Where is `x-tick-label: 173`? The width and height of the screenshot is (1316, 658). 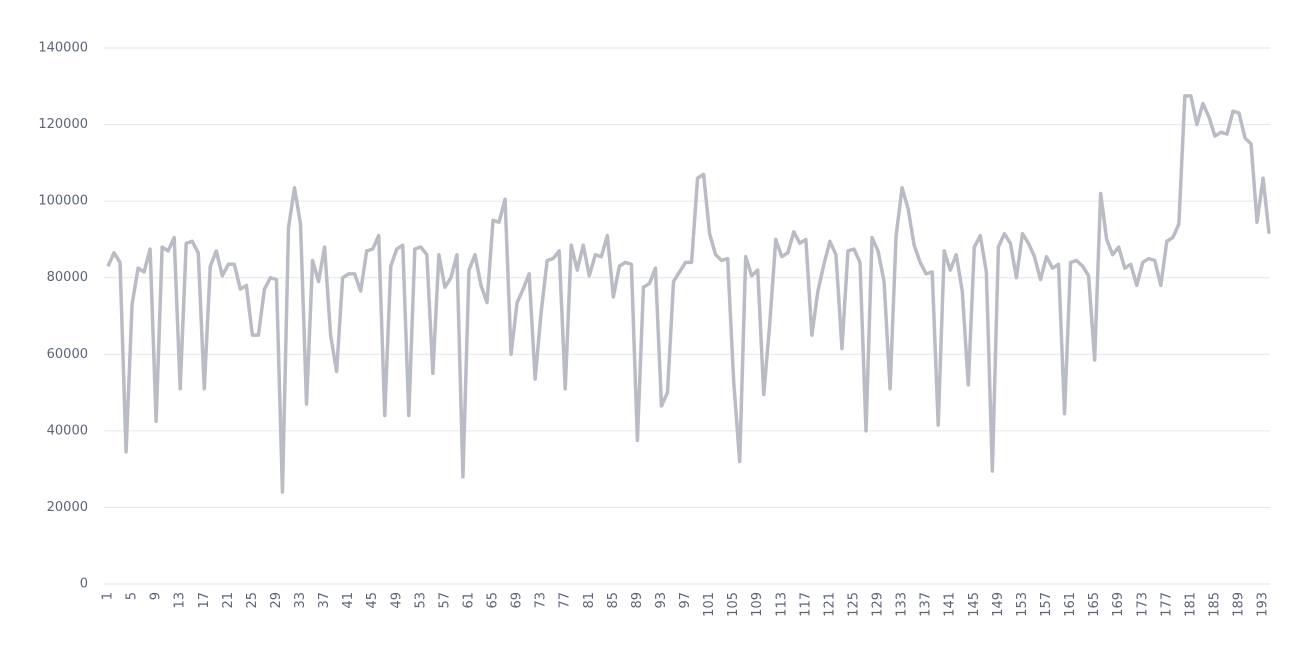 x-tick-label: 173 is located at coordinates (1142, 604).